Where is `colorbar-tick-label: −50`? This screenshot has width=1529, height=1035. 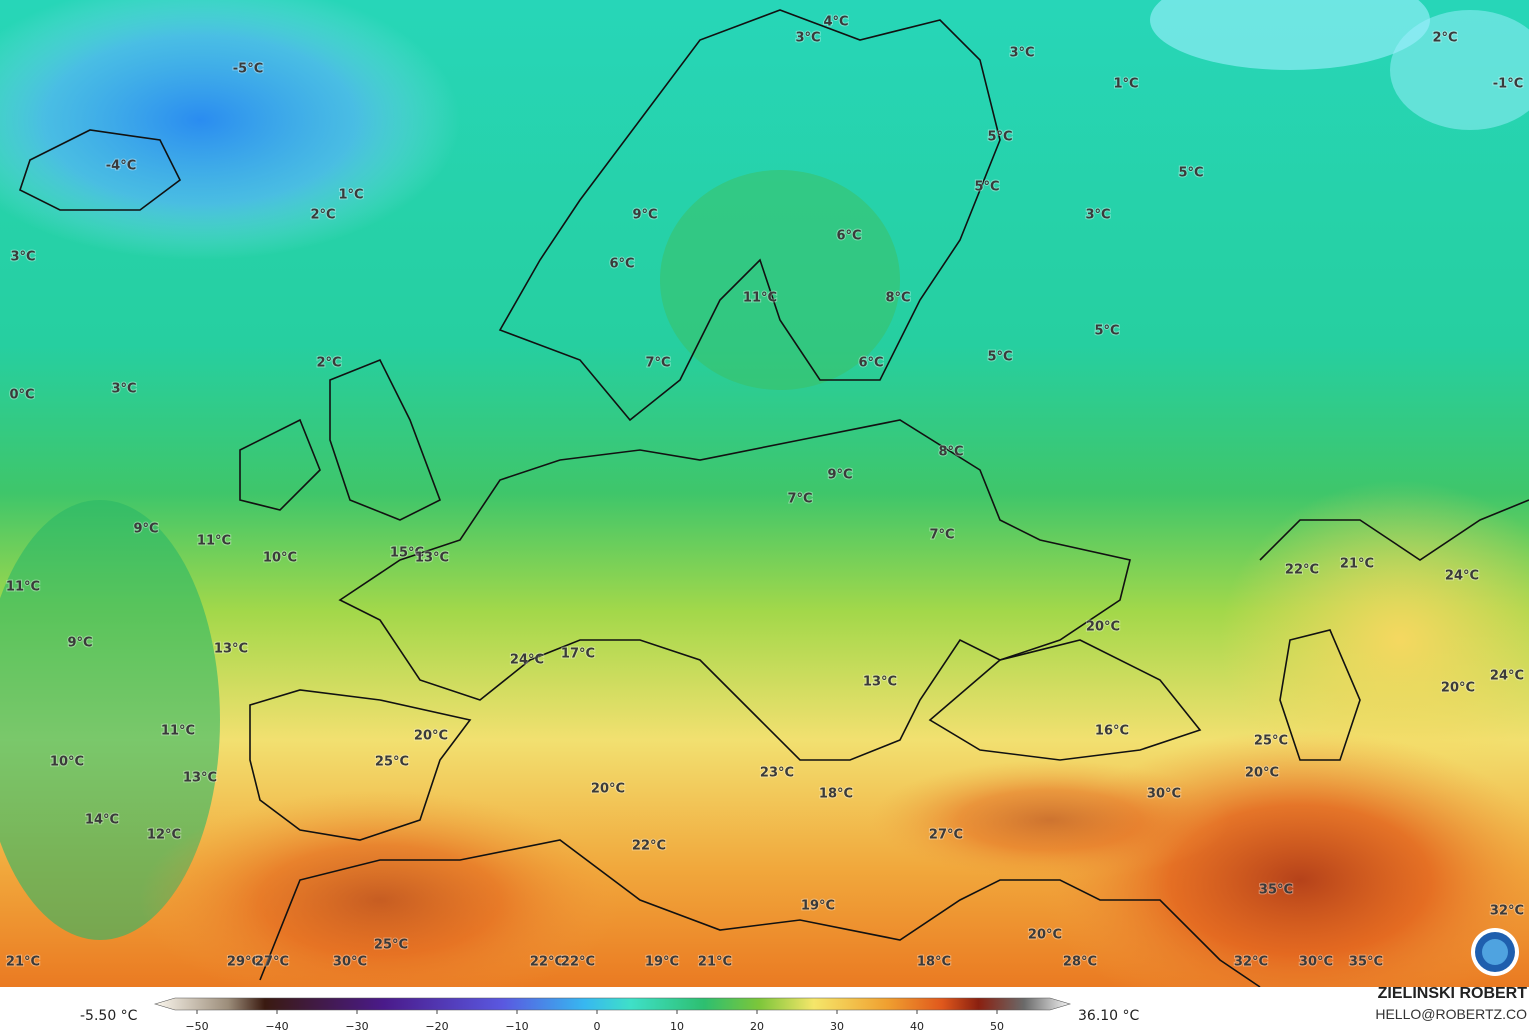
colorbar-tick-label: −50 is located at coordinates (196, 1026).